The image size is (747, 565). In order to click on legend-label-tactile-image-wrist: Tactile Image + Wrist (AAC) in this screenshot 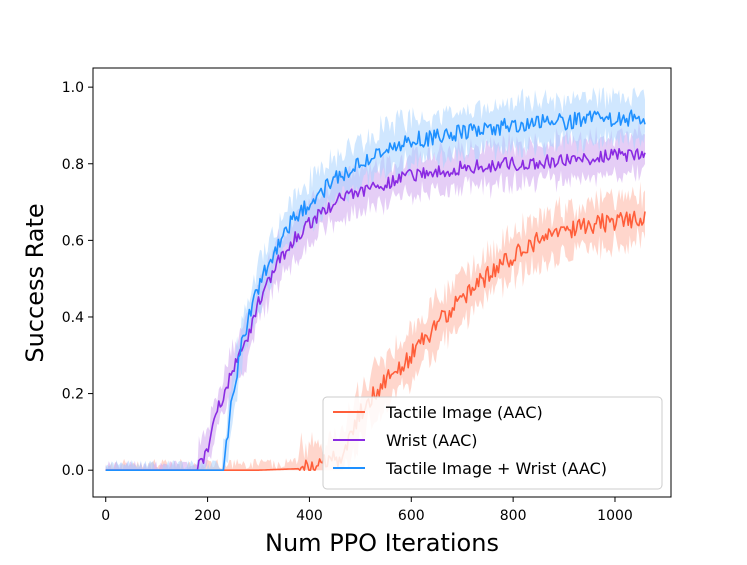, I will do `click(496, 468)`.